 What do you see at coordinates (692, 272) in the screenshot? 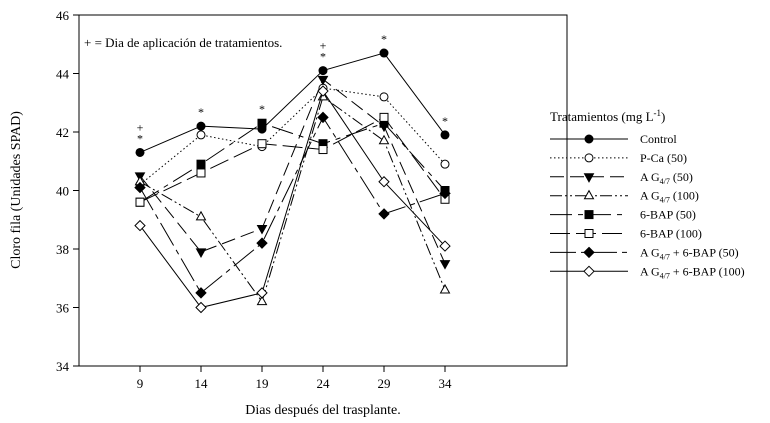
I see `legend-label: A G4/7 + 6-BAP (100)` at bounding box center [692, 272].